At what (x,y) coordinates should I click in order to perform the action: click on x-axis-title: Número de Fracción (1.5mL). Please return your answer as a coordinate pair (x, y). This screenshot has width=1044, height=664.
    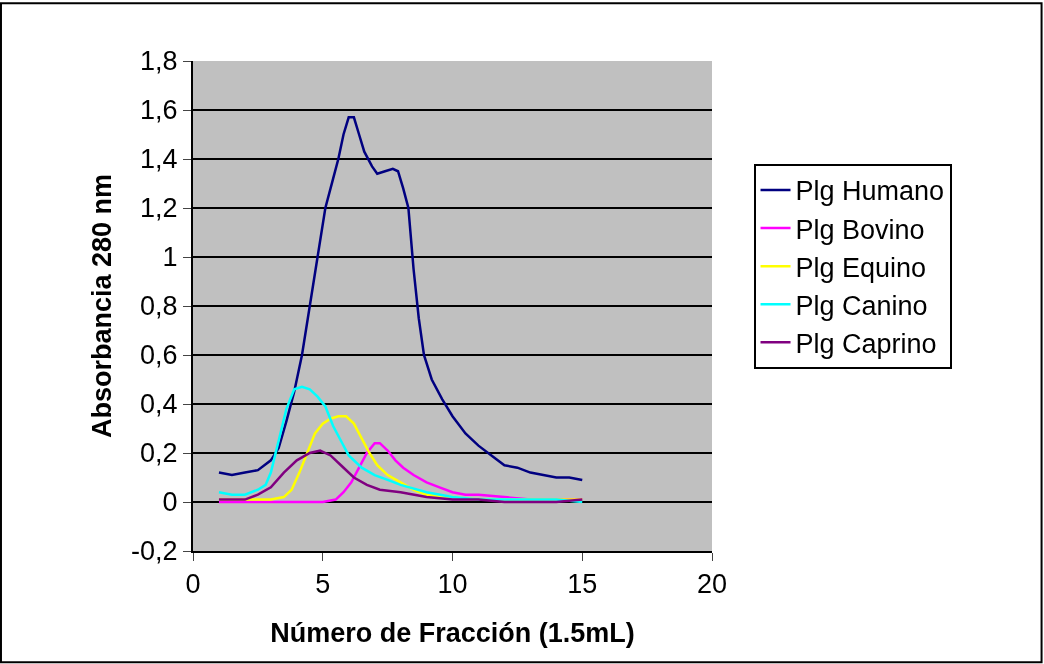
    Looking at the image, I should click on (452, 633).